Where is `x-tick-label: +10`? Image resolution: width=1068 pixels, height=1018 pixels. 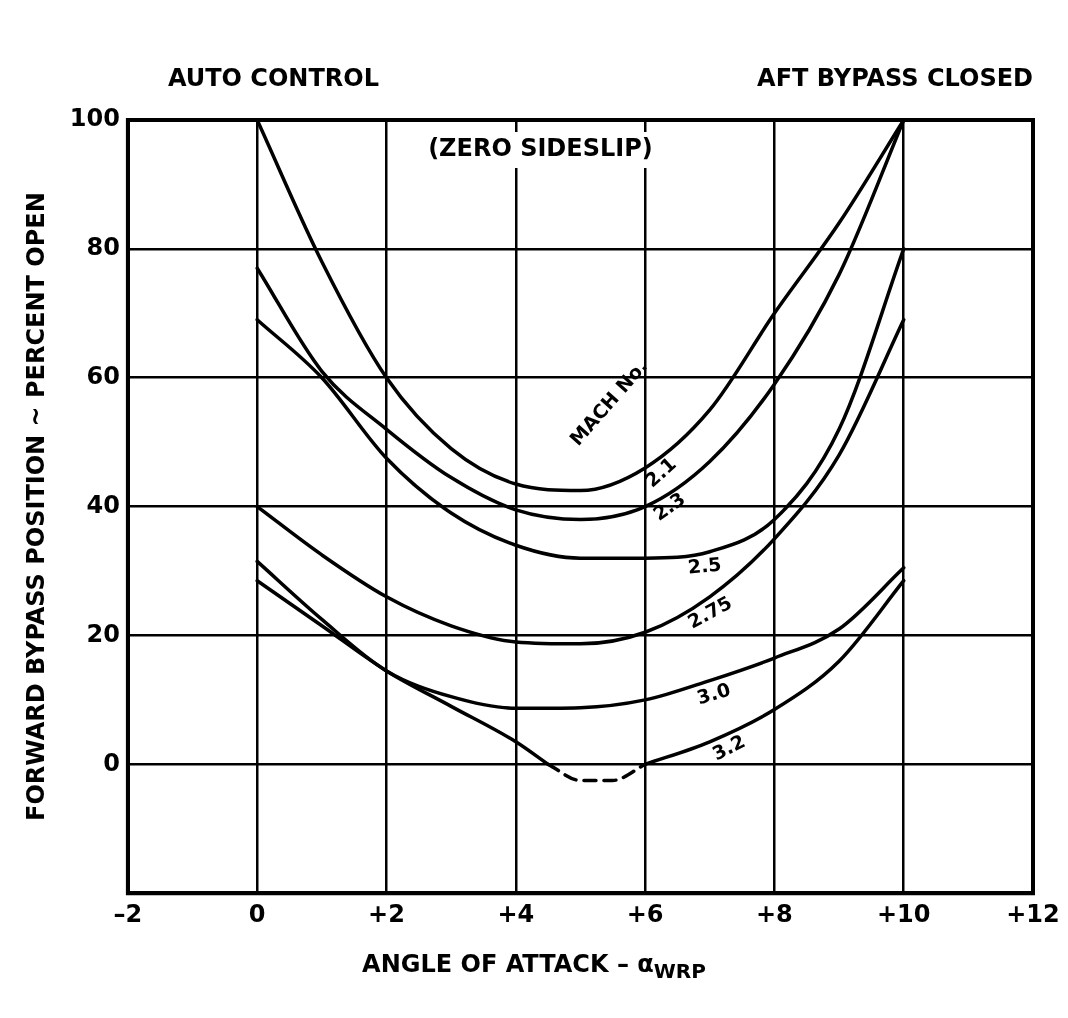
x-tick-label: +10 is located at coordinates (903, 913).